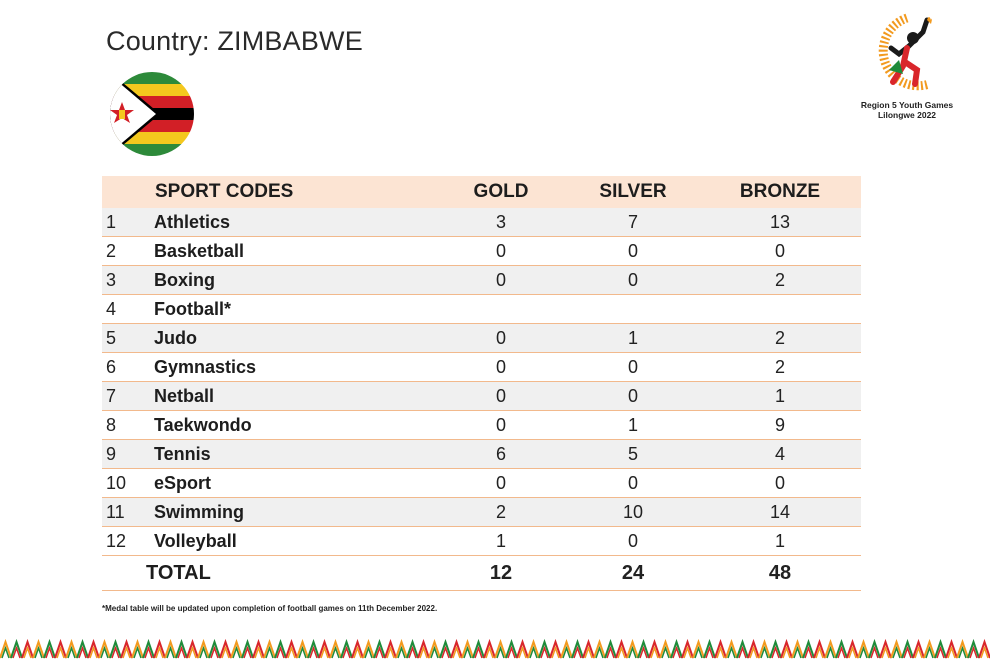  What do you see at coordinates (501, 512) in the screenshot?
I see `row-gold: 2` at bounding box center [501, 512].